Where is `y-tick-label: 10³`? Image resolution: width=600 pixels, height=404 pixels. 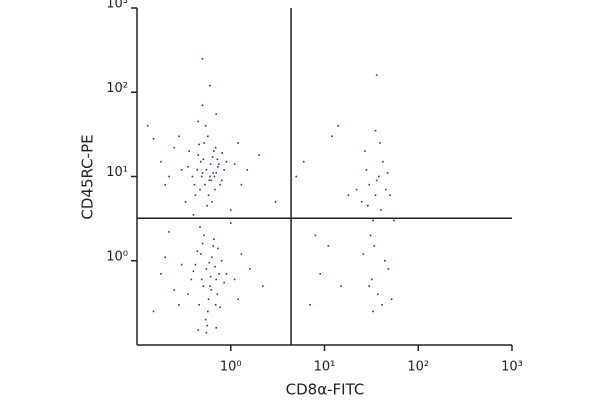 y-tick-label: 10³ is located at coordinates (117, 6).